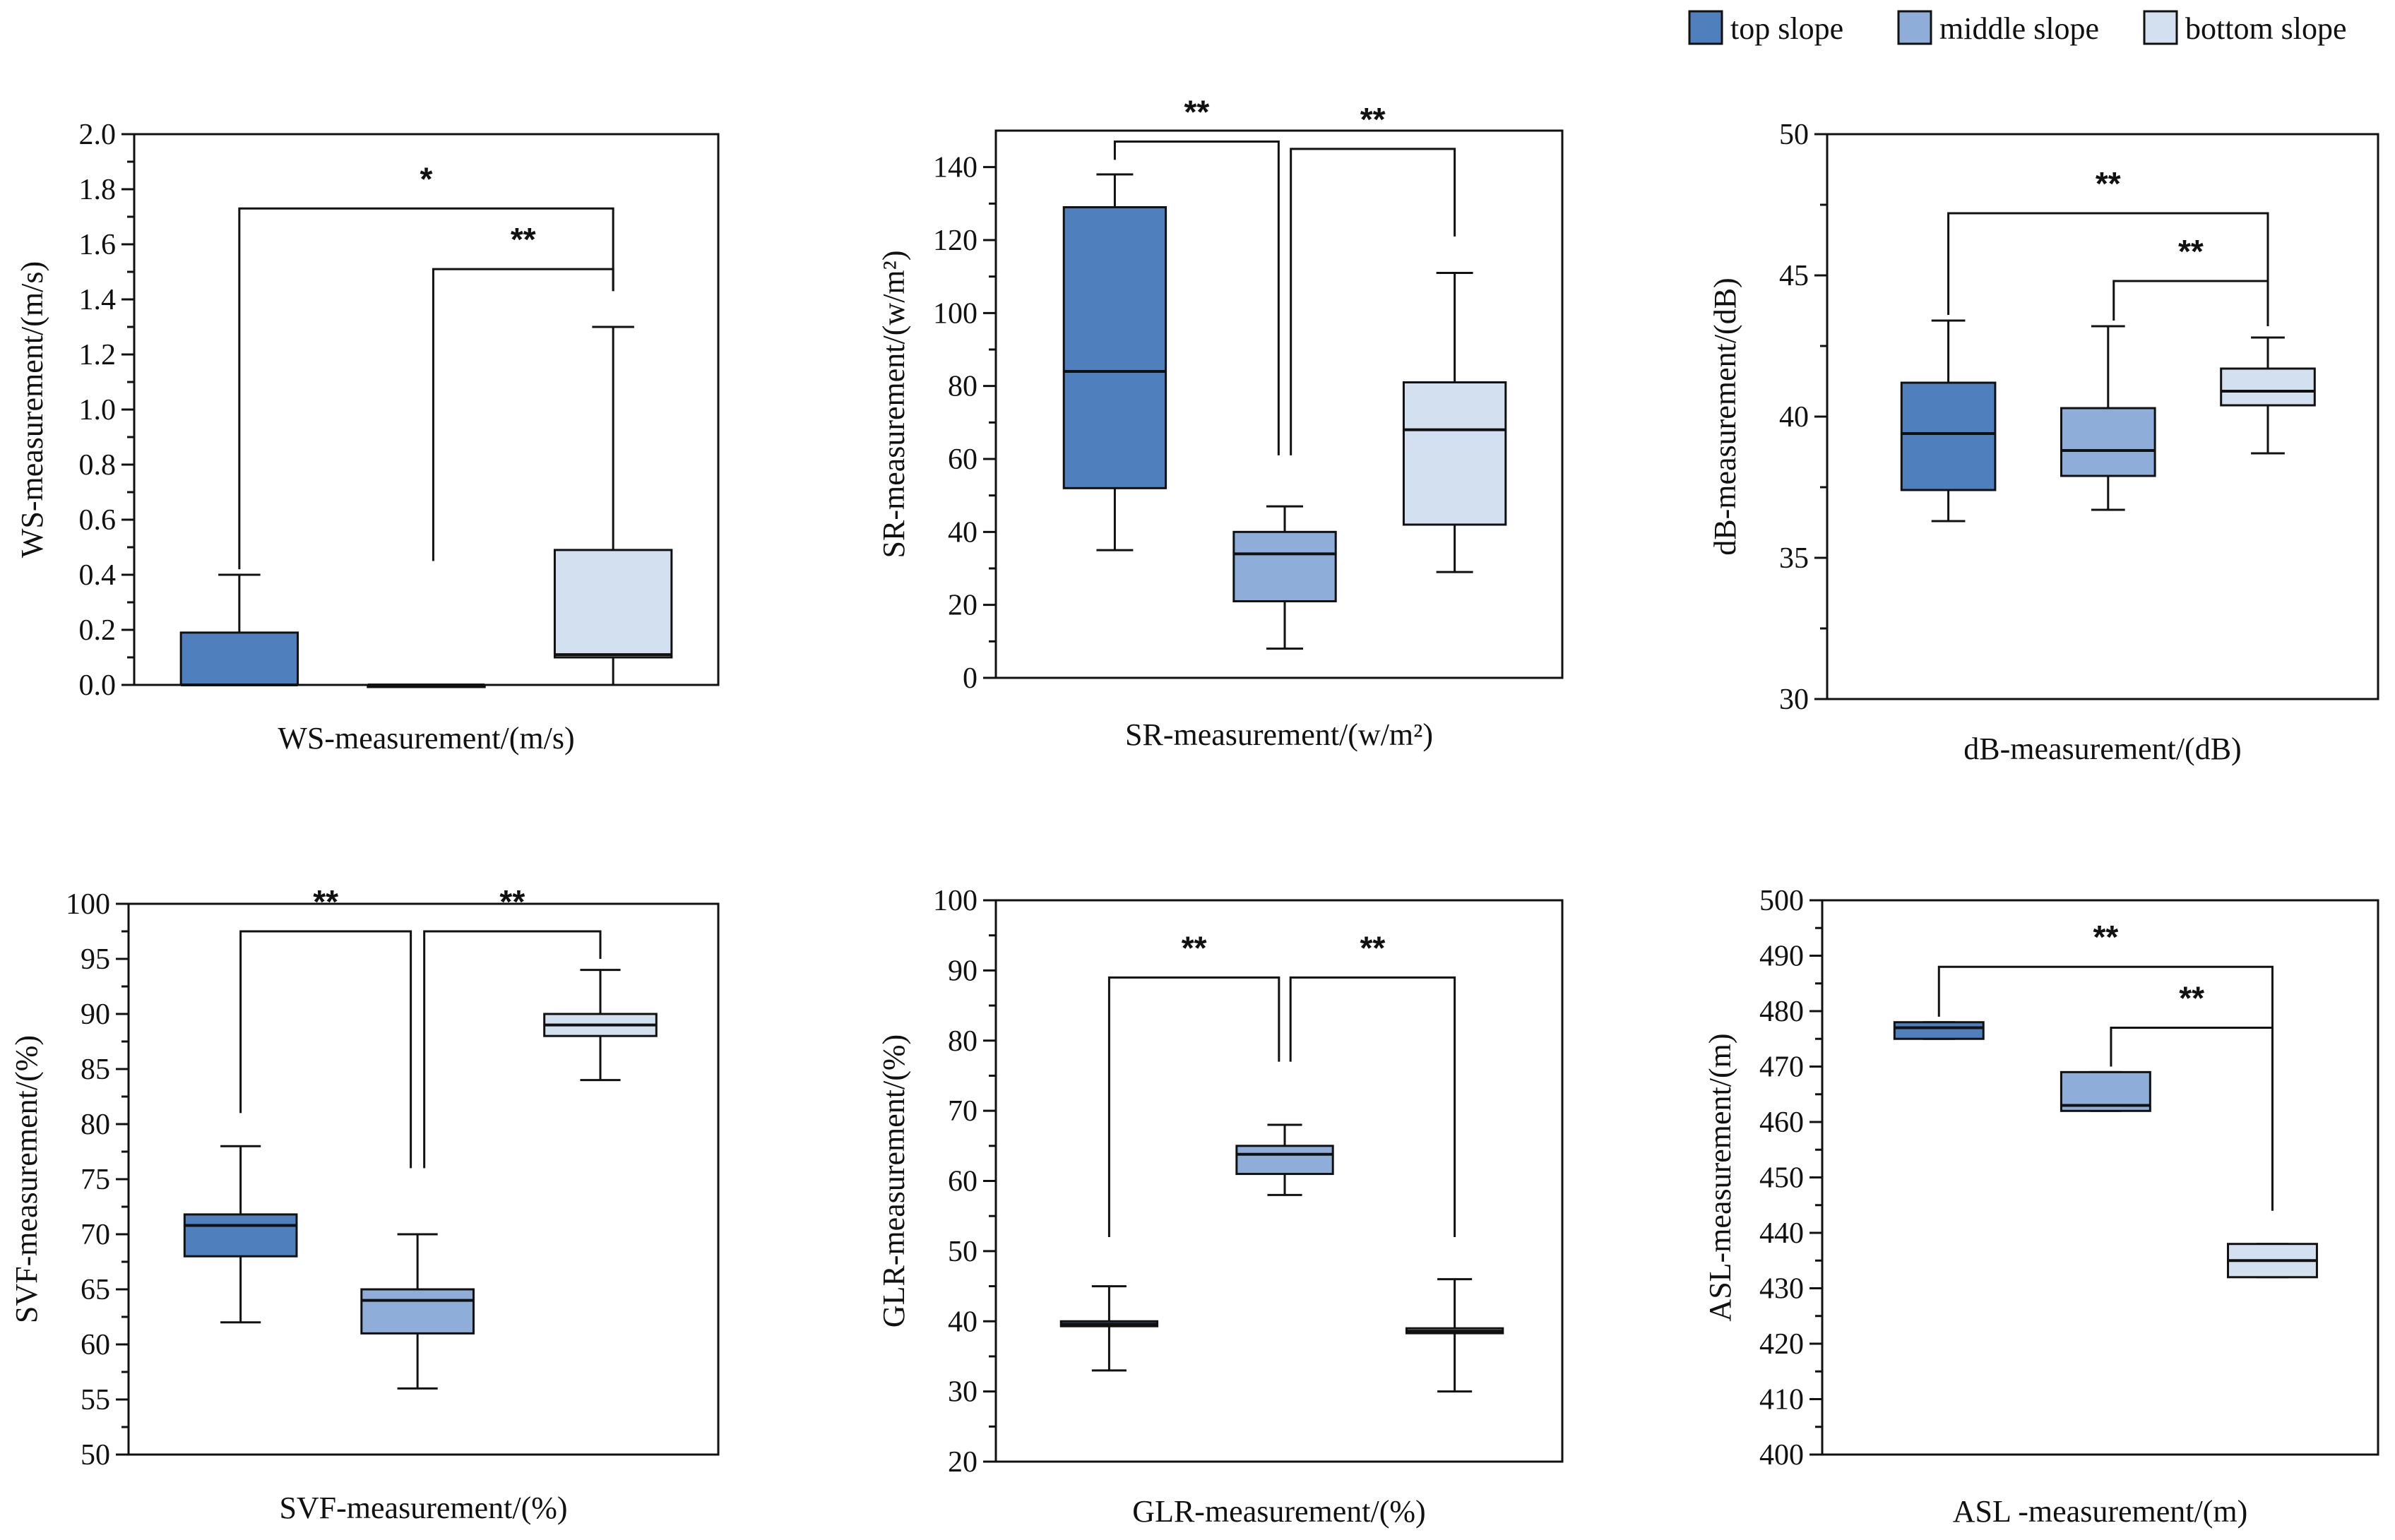 The width and height of the screenshot is (2395, 1540). I want to click on y-tick-label: 120, so click(955, 241).